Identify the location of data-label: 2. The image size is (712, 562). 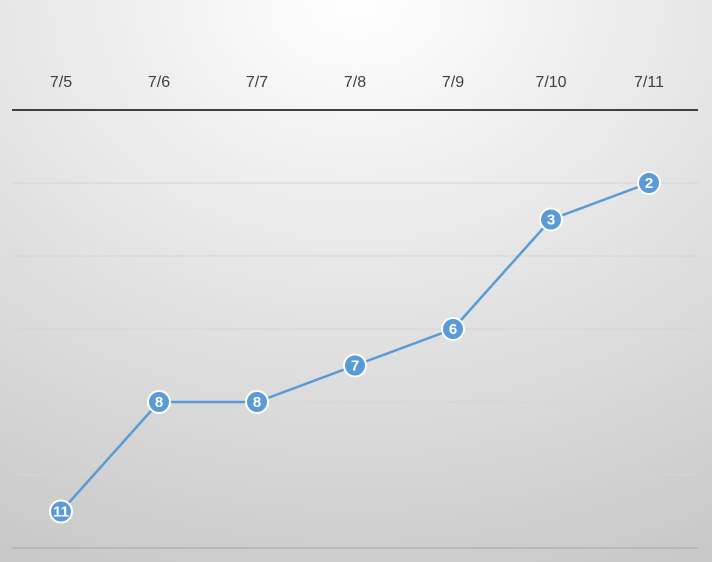
(649, 183).